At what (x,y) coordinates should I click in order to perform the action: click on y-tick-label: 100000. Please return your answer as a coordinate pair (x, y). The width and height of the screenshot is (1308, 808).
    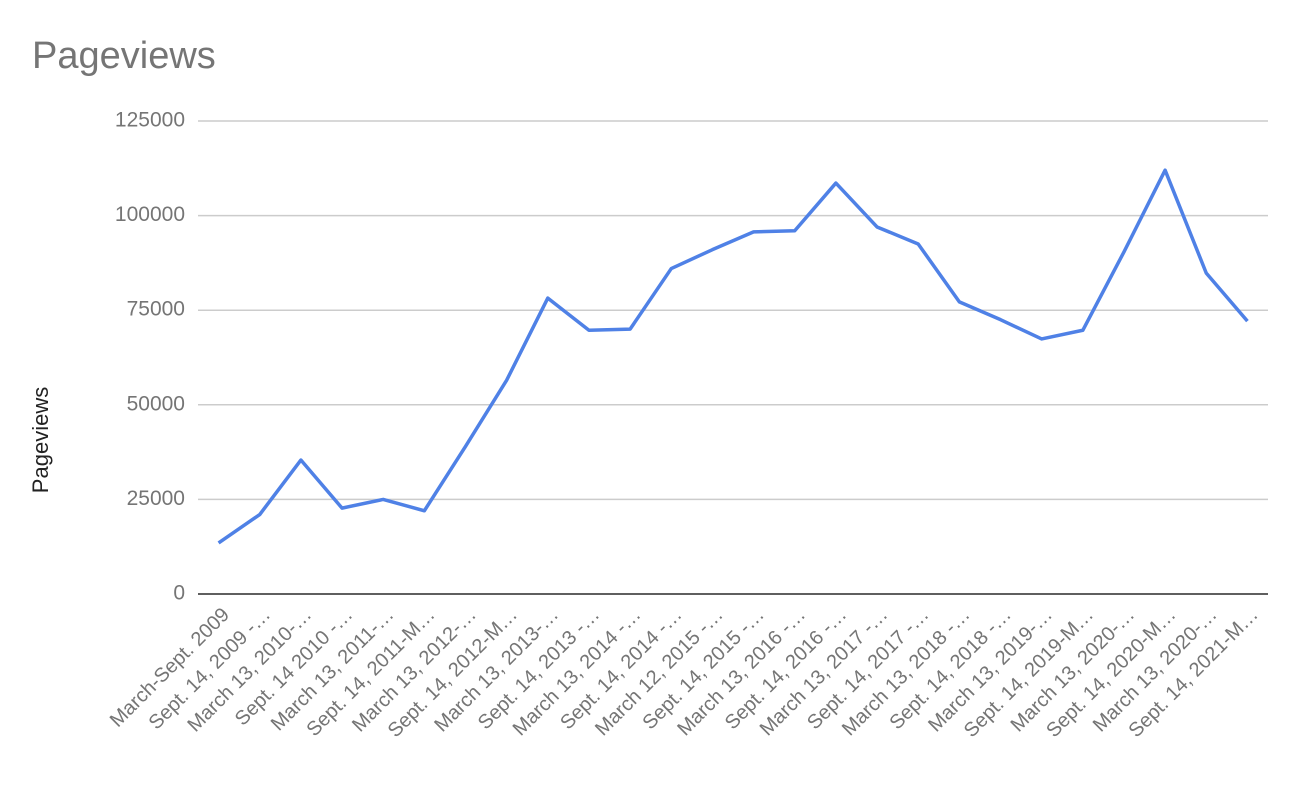
    Looking at the image, I should click on (150, 214).